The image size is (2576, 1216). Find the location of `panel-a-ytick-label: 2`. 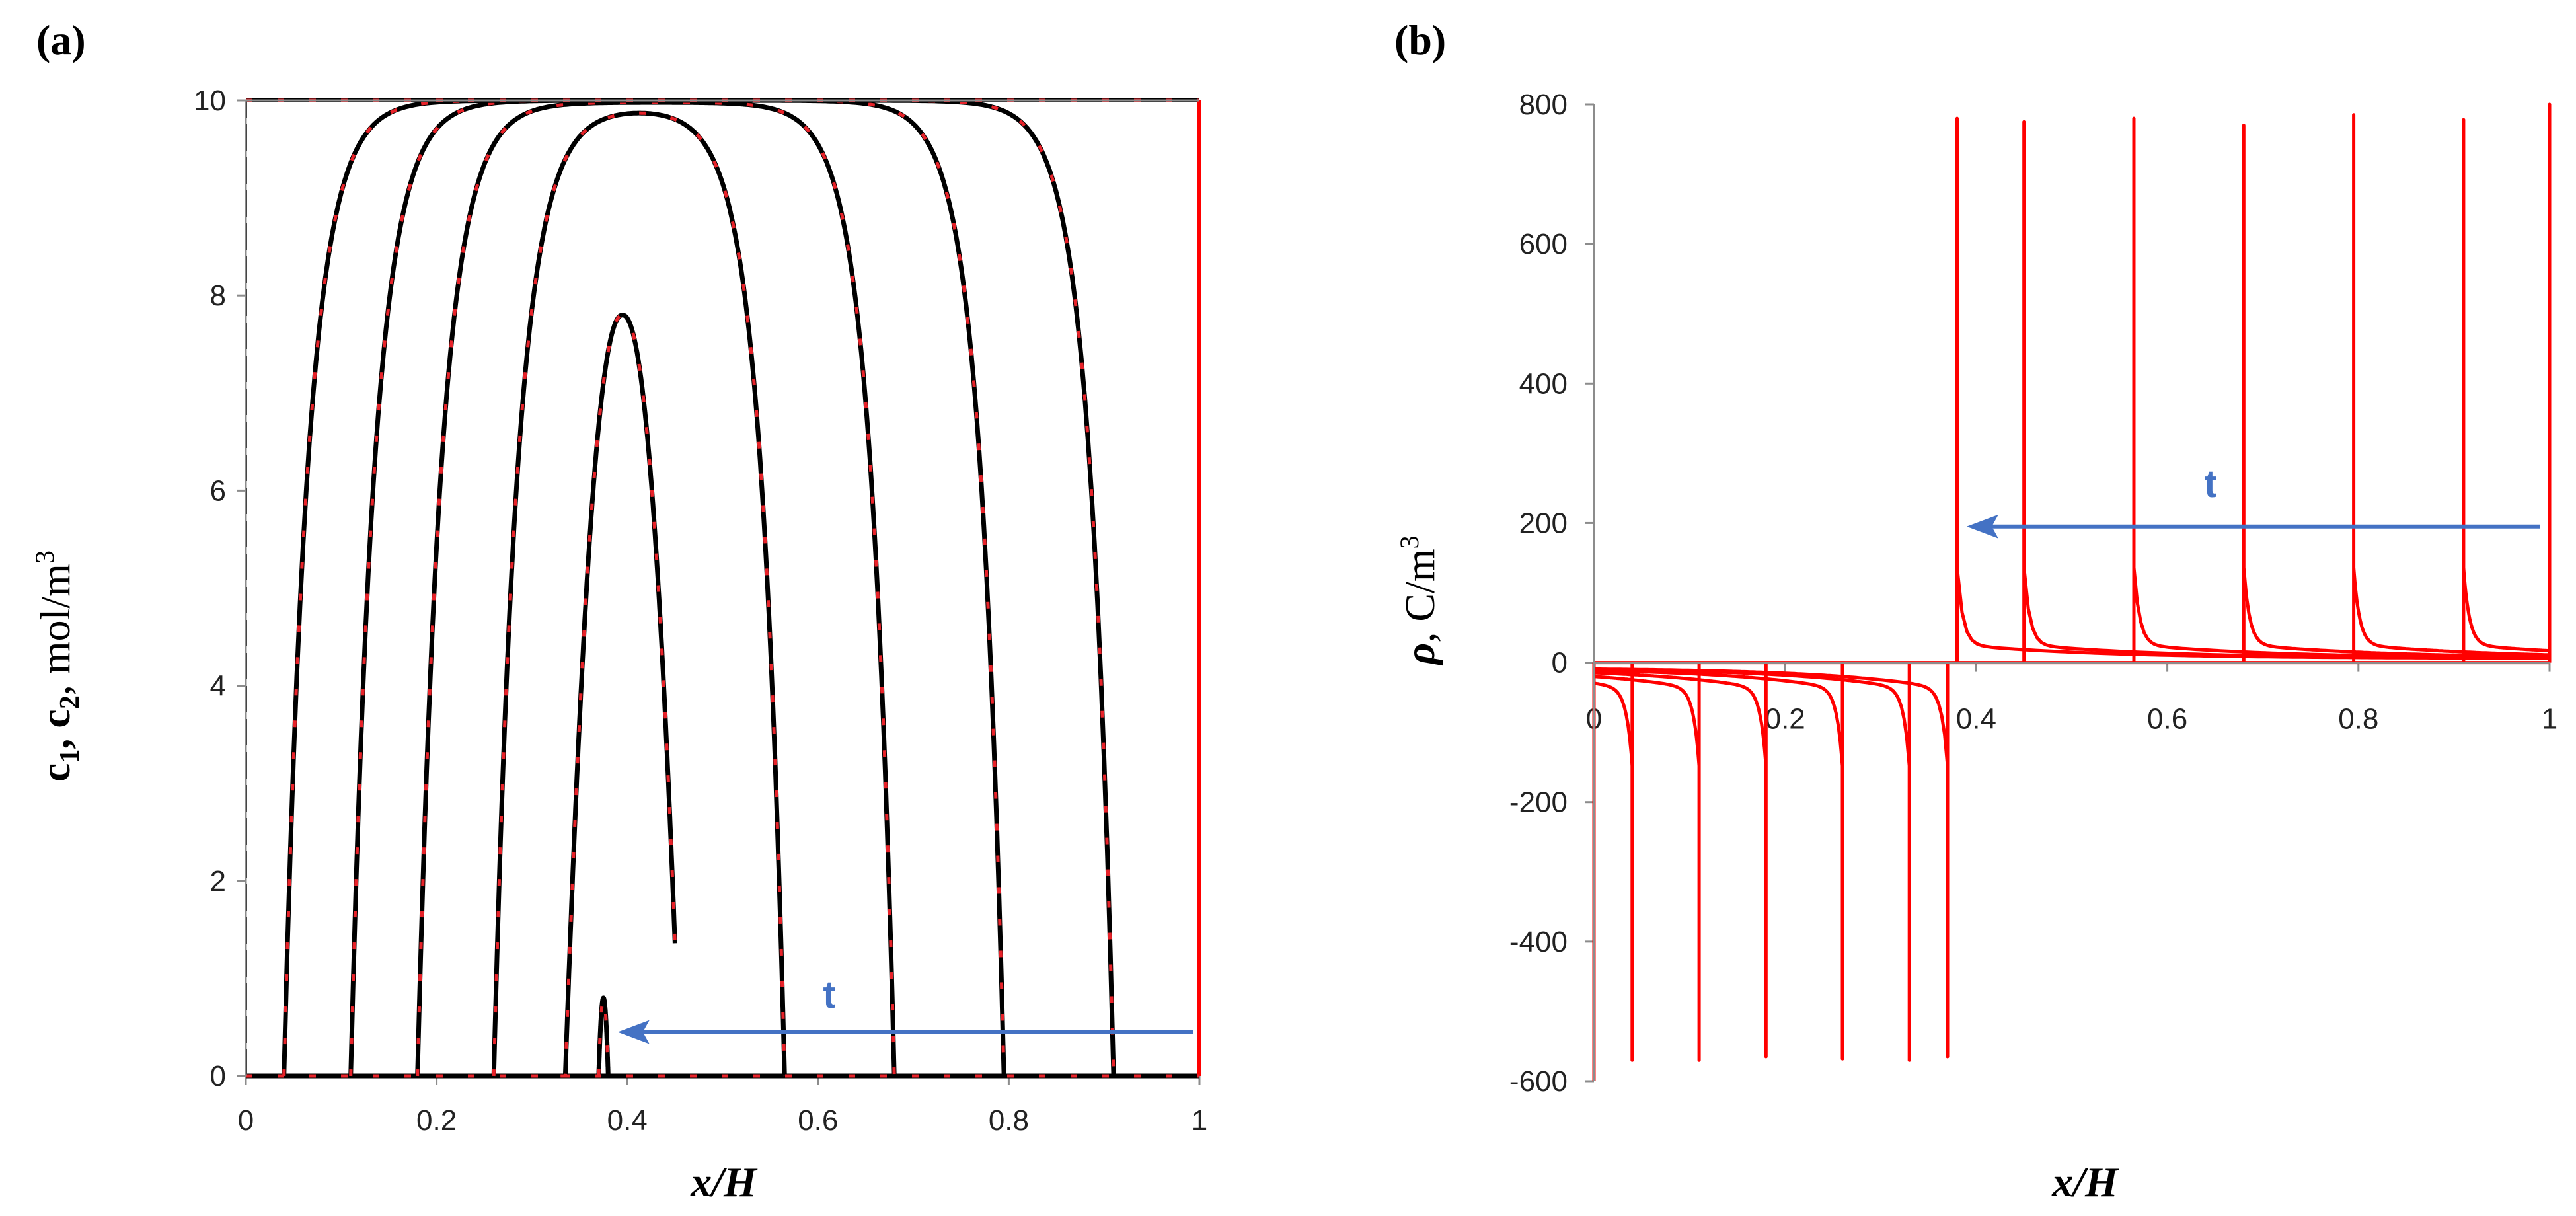

panel-a-ytick-label: 2 is located at coordinates (218, 881).